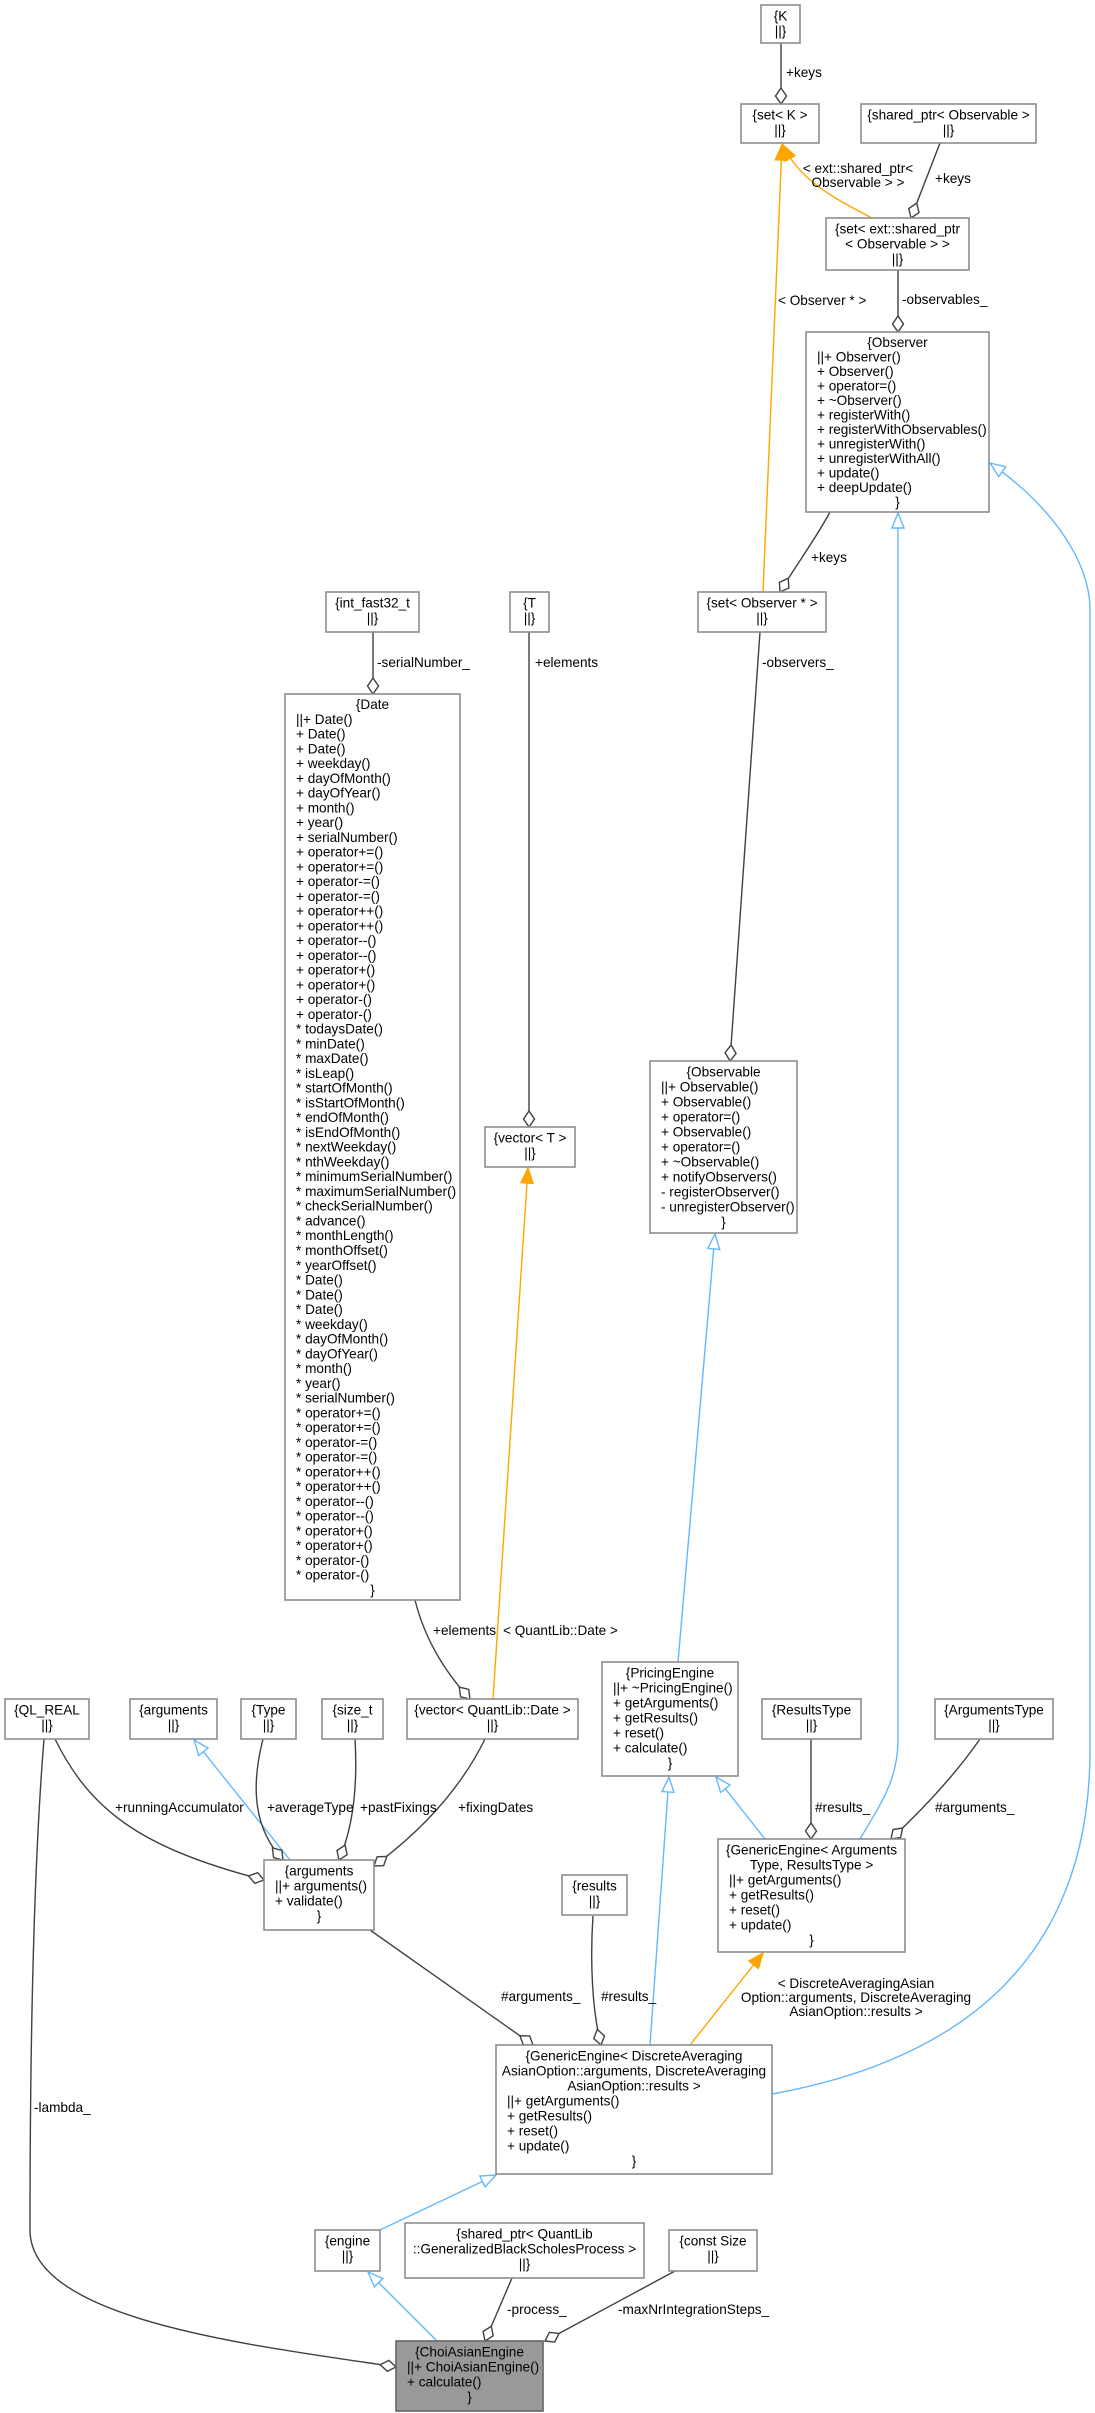 The width and height of the screenshot is (1095, 2413). What do you see at coordinates (319, 1895) in the screenshot?
I see `class-node-argsMain: {arguments||+ arguments()+ validate()}` at bounding box center [319, 1895].